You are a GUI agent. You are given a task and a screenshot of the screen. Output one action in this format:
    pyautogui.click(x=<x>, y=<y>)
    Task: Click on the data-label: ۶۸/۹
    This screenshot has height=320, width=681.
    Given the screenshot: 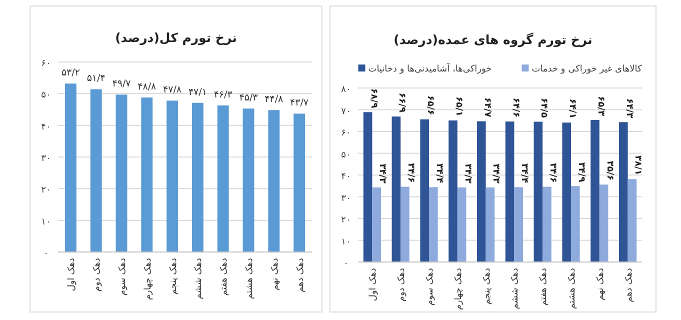 What is the action you would take?
    pyautogui.click(x=373, y=98)
    